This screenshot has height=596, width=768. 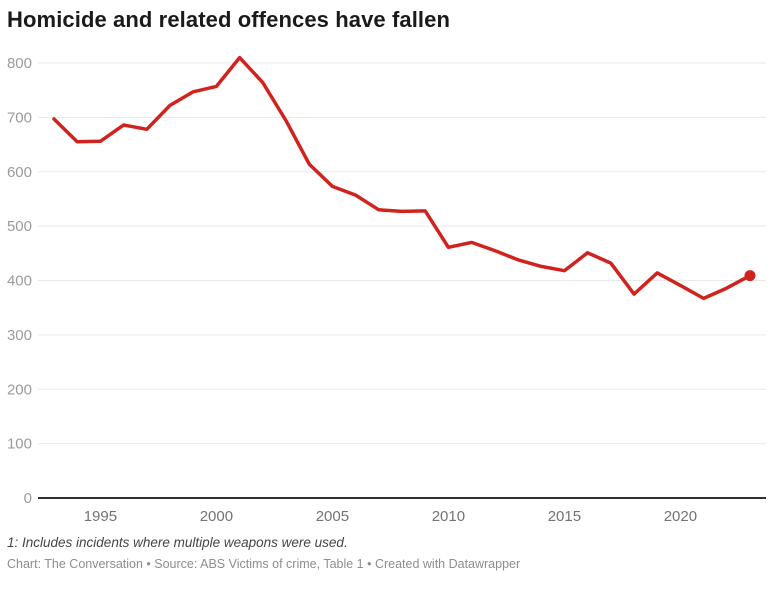 What do you see at coordinates (19, 335) in the screenshot?
I see `y-axis-tick-label: 300` at bounding box center [19, 335].